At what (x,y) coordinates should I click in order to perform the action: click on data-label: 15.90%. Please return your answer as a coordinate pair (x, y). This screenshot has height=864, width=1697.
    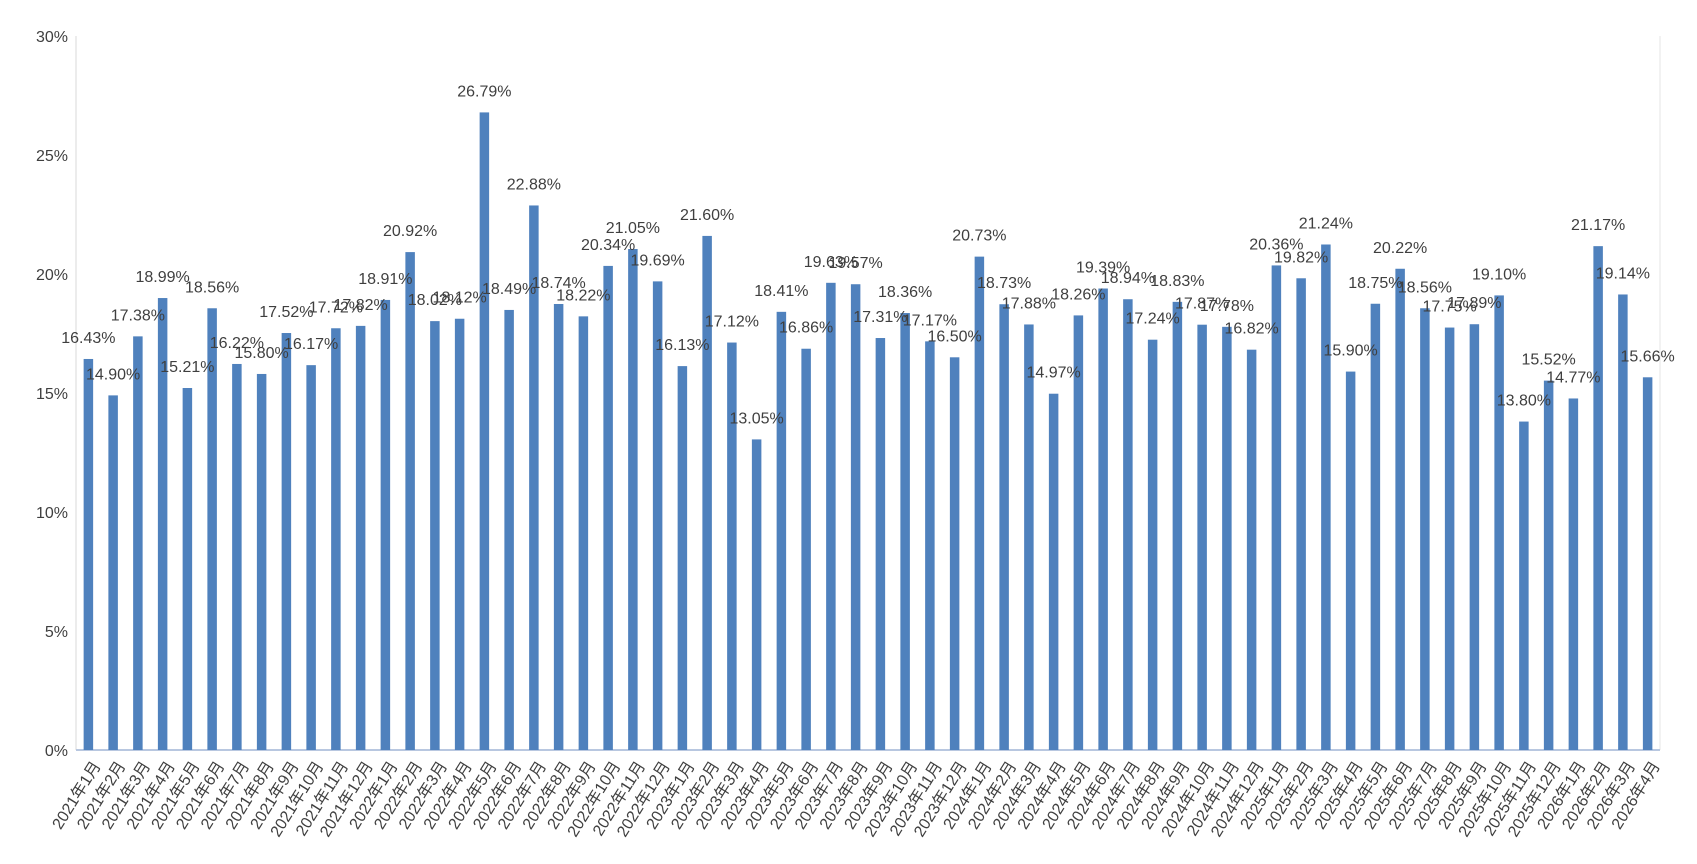
    Looking at the image, I should click on (1350, 351).